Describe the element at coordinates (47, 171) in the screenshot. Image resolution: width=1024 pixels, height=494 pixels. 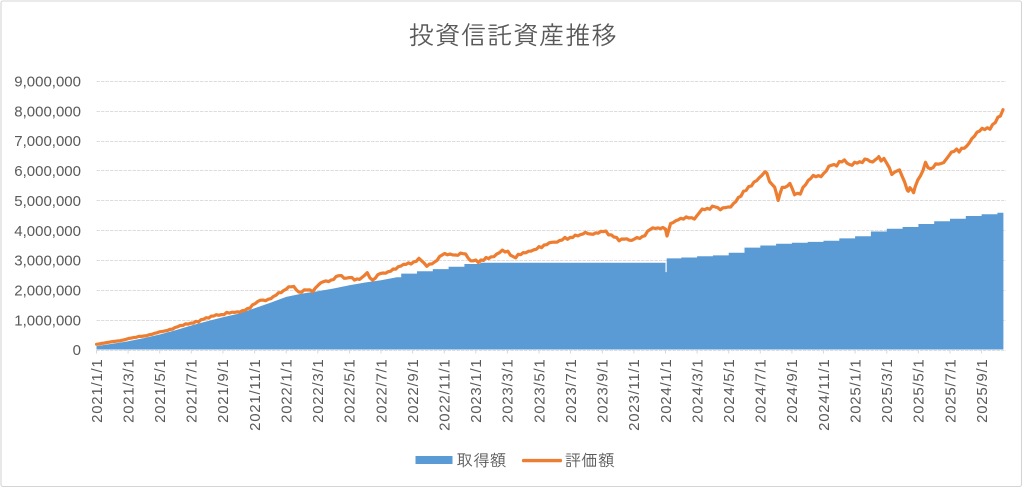
I see `svg-text: 6,000,000` at that location.